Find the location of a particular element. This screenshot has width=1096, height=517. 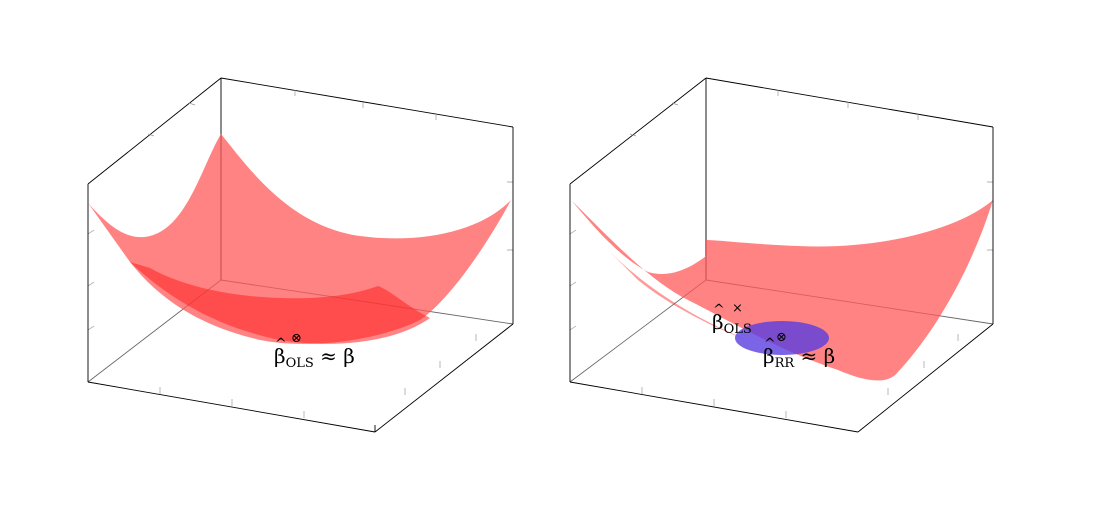

right-rr-beta-symbol: β is located at coordinates (769, 351).